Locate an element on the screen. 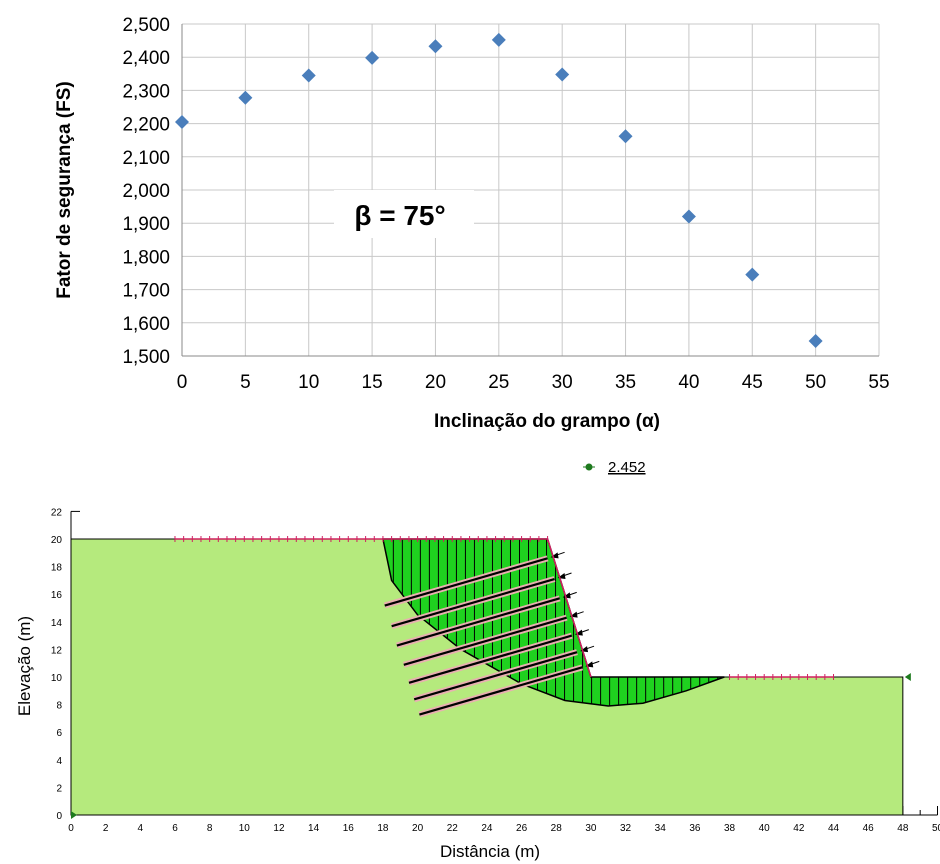 This screenshot has height=864, width=940. x-tick-label: 16 is located at coordinates (349, 828).